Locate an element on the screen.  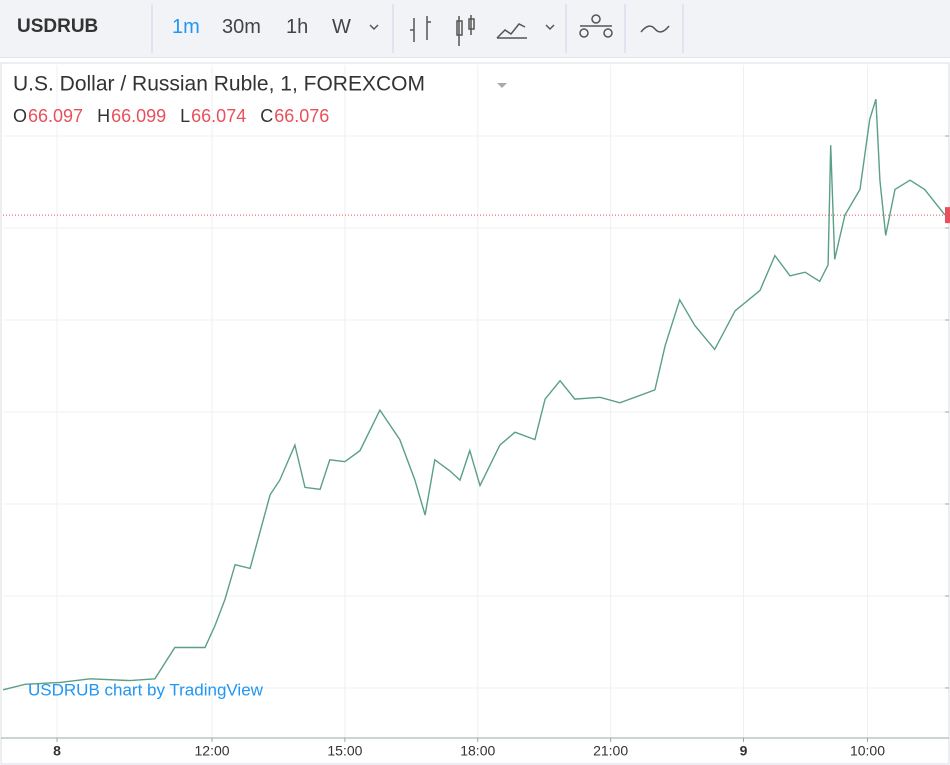
x-tick-label: 12:00 is located at coordinates (212, 751).